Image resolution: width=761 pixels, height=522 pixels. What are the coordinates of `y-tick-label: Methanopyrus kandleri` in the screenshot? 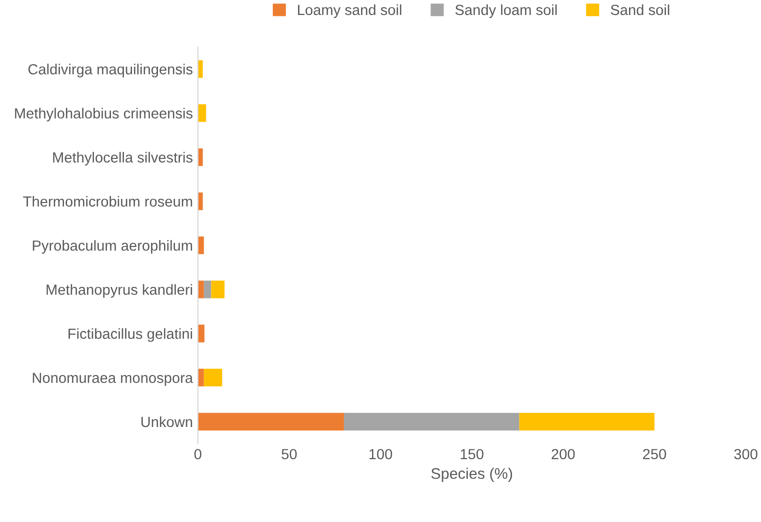 It's located at (119, 291).